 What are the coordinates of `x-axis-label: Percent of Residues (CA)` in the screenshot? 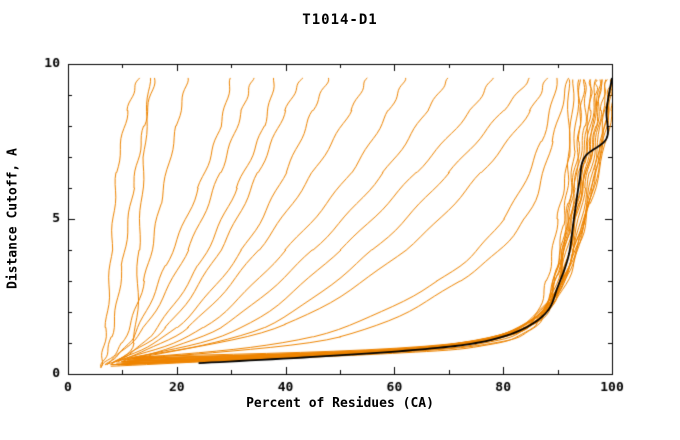 It's located at (340, 403).